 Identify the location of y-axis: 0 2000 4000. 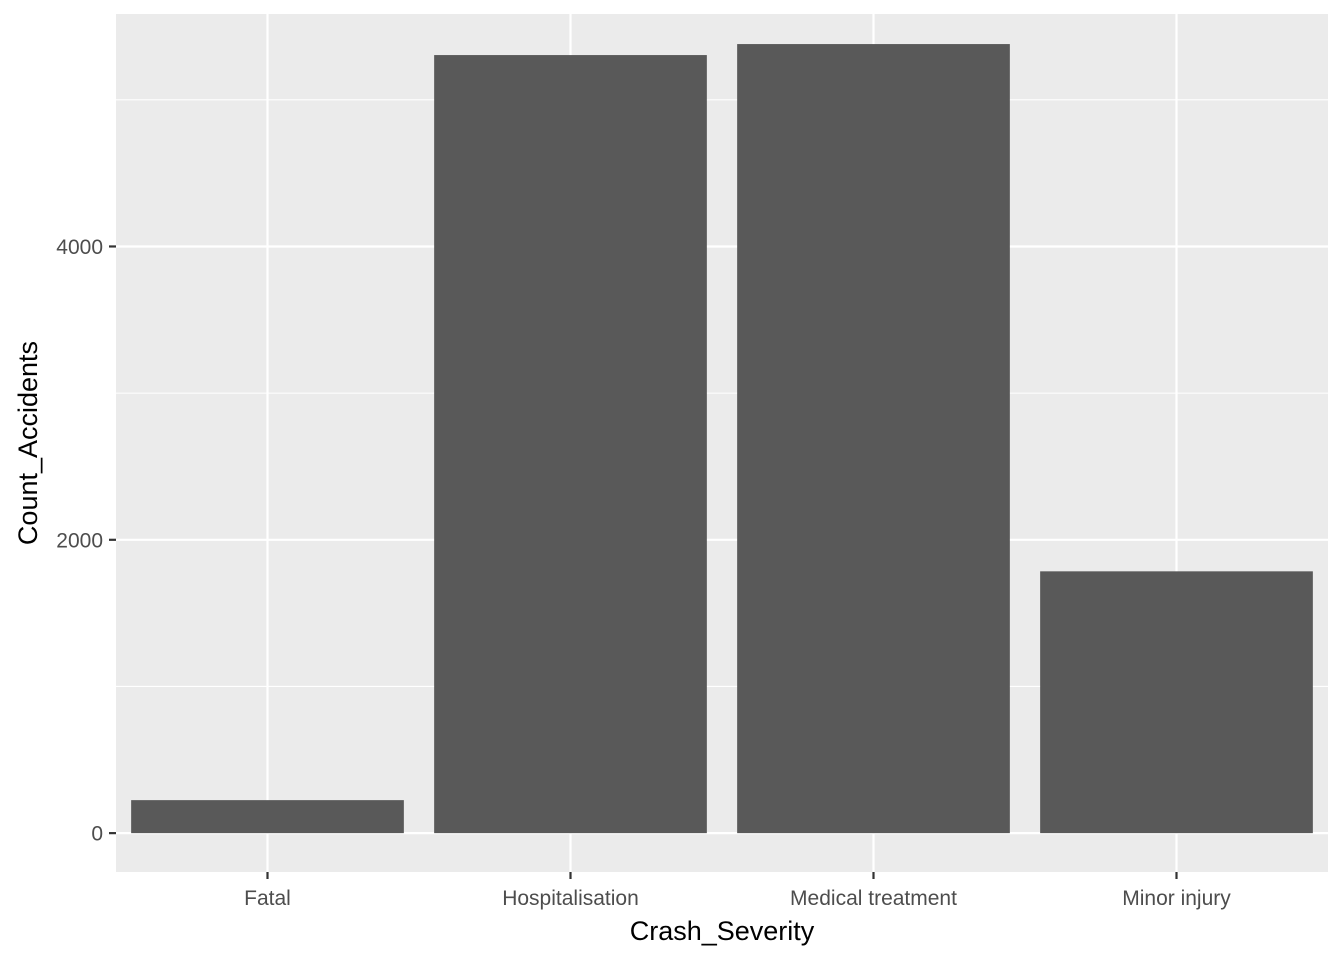
(86, 541).